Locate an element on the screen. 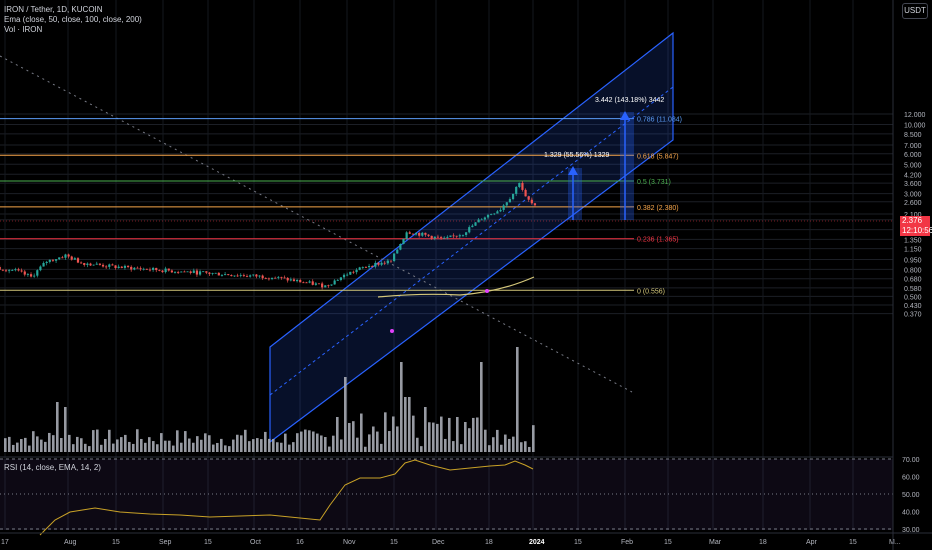 The image size is (932, 550). fib-level-label: 0.382 (2.380) is located at coordinates (658, 208).